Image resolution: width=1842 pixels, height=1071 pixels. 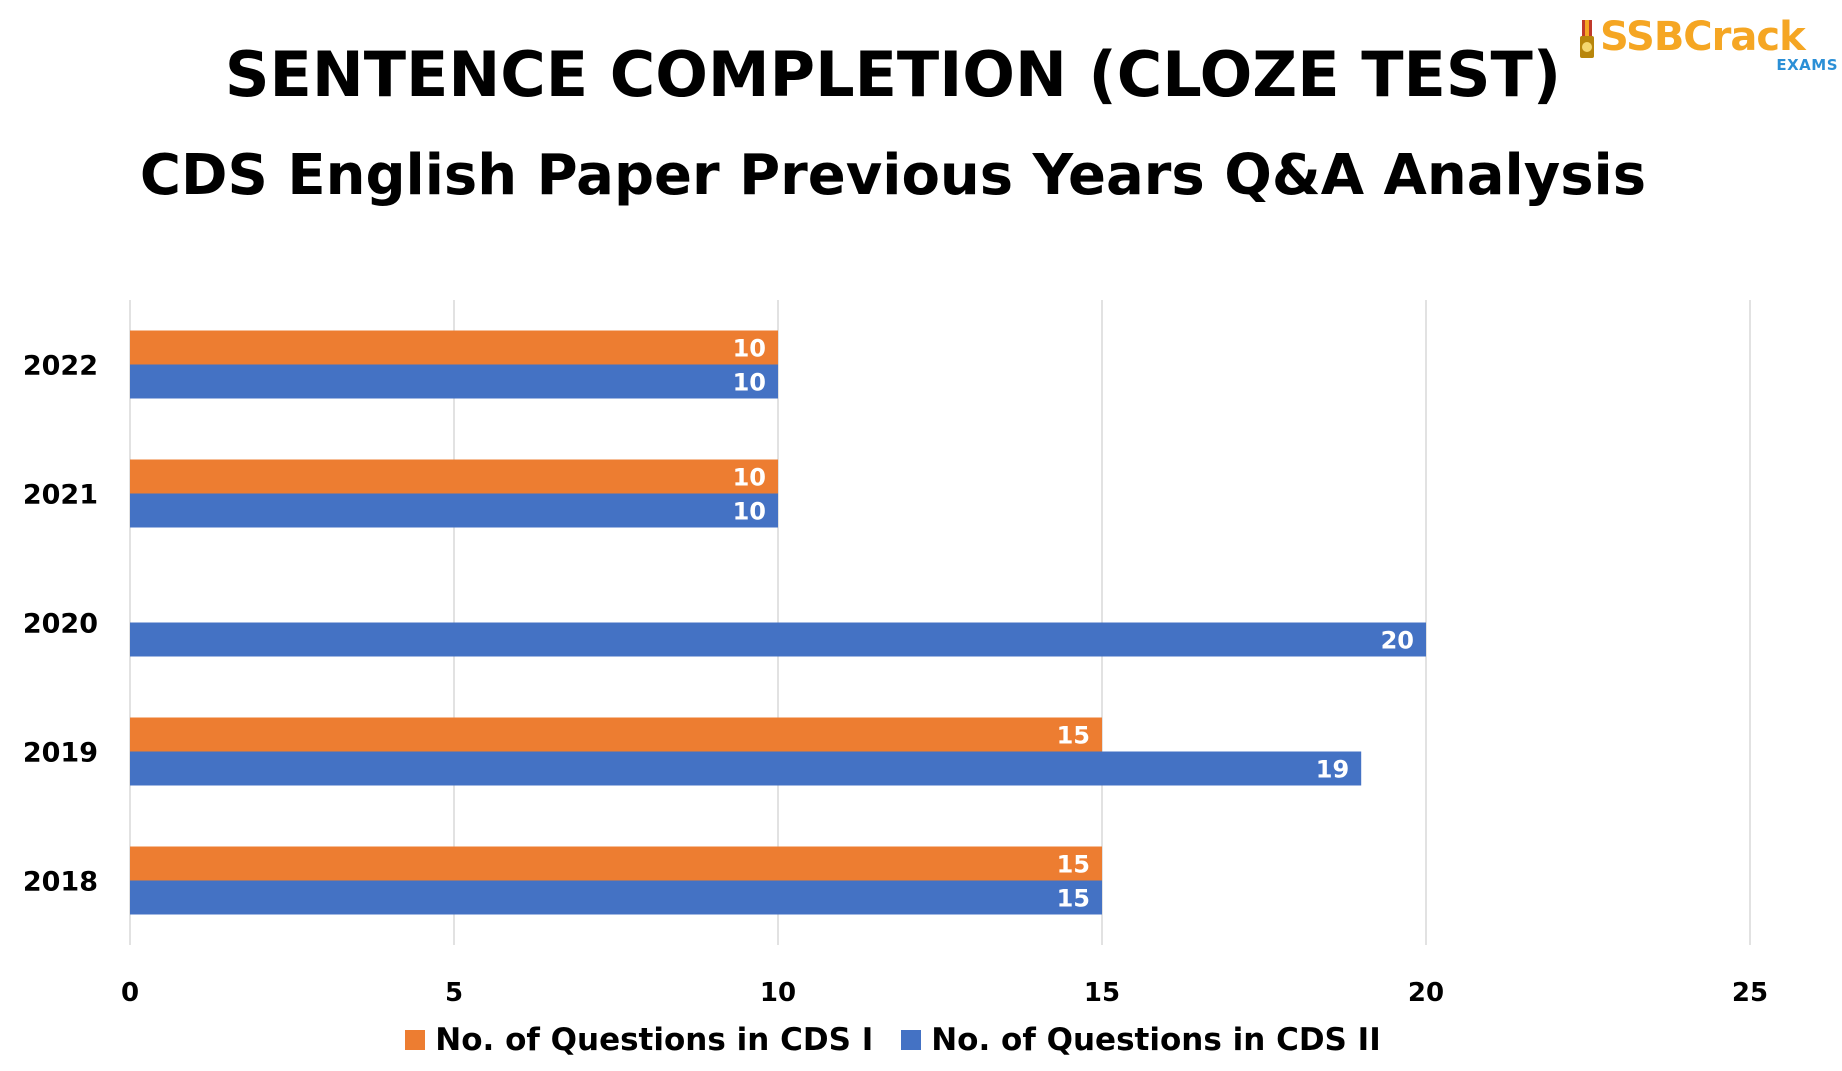 What do you see at coordinates (654, 1040) in the screenshot?
I see `legend-label: No. of Questions in CDS I` at bounding box center [654, 1040].